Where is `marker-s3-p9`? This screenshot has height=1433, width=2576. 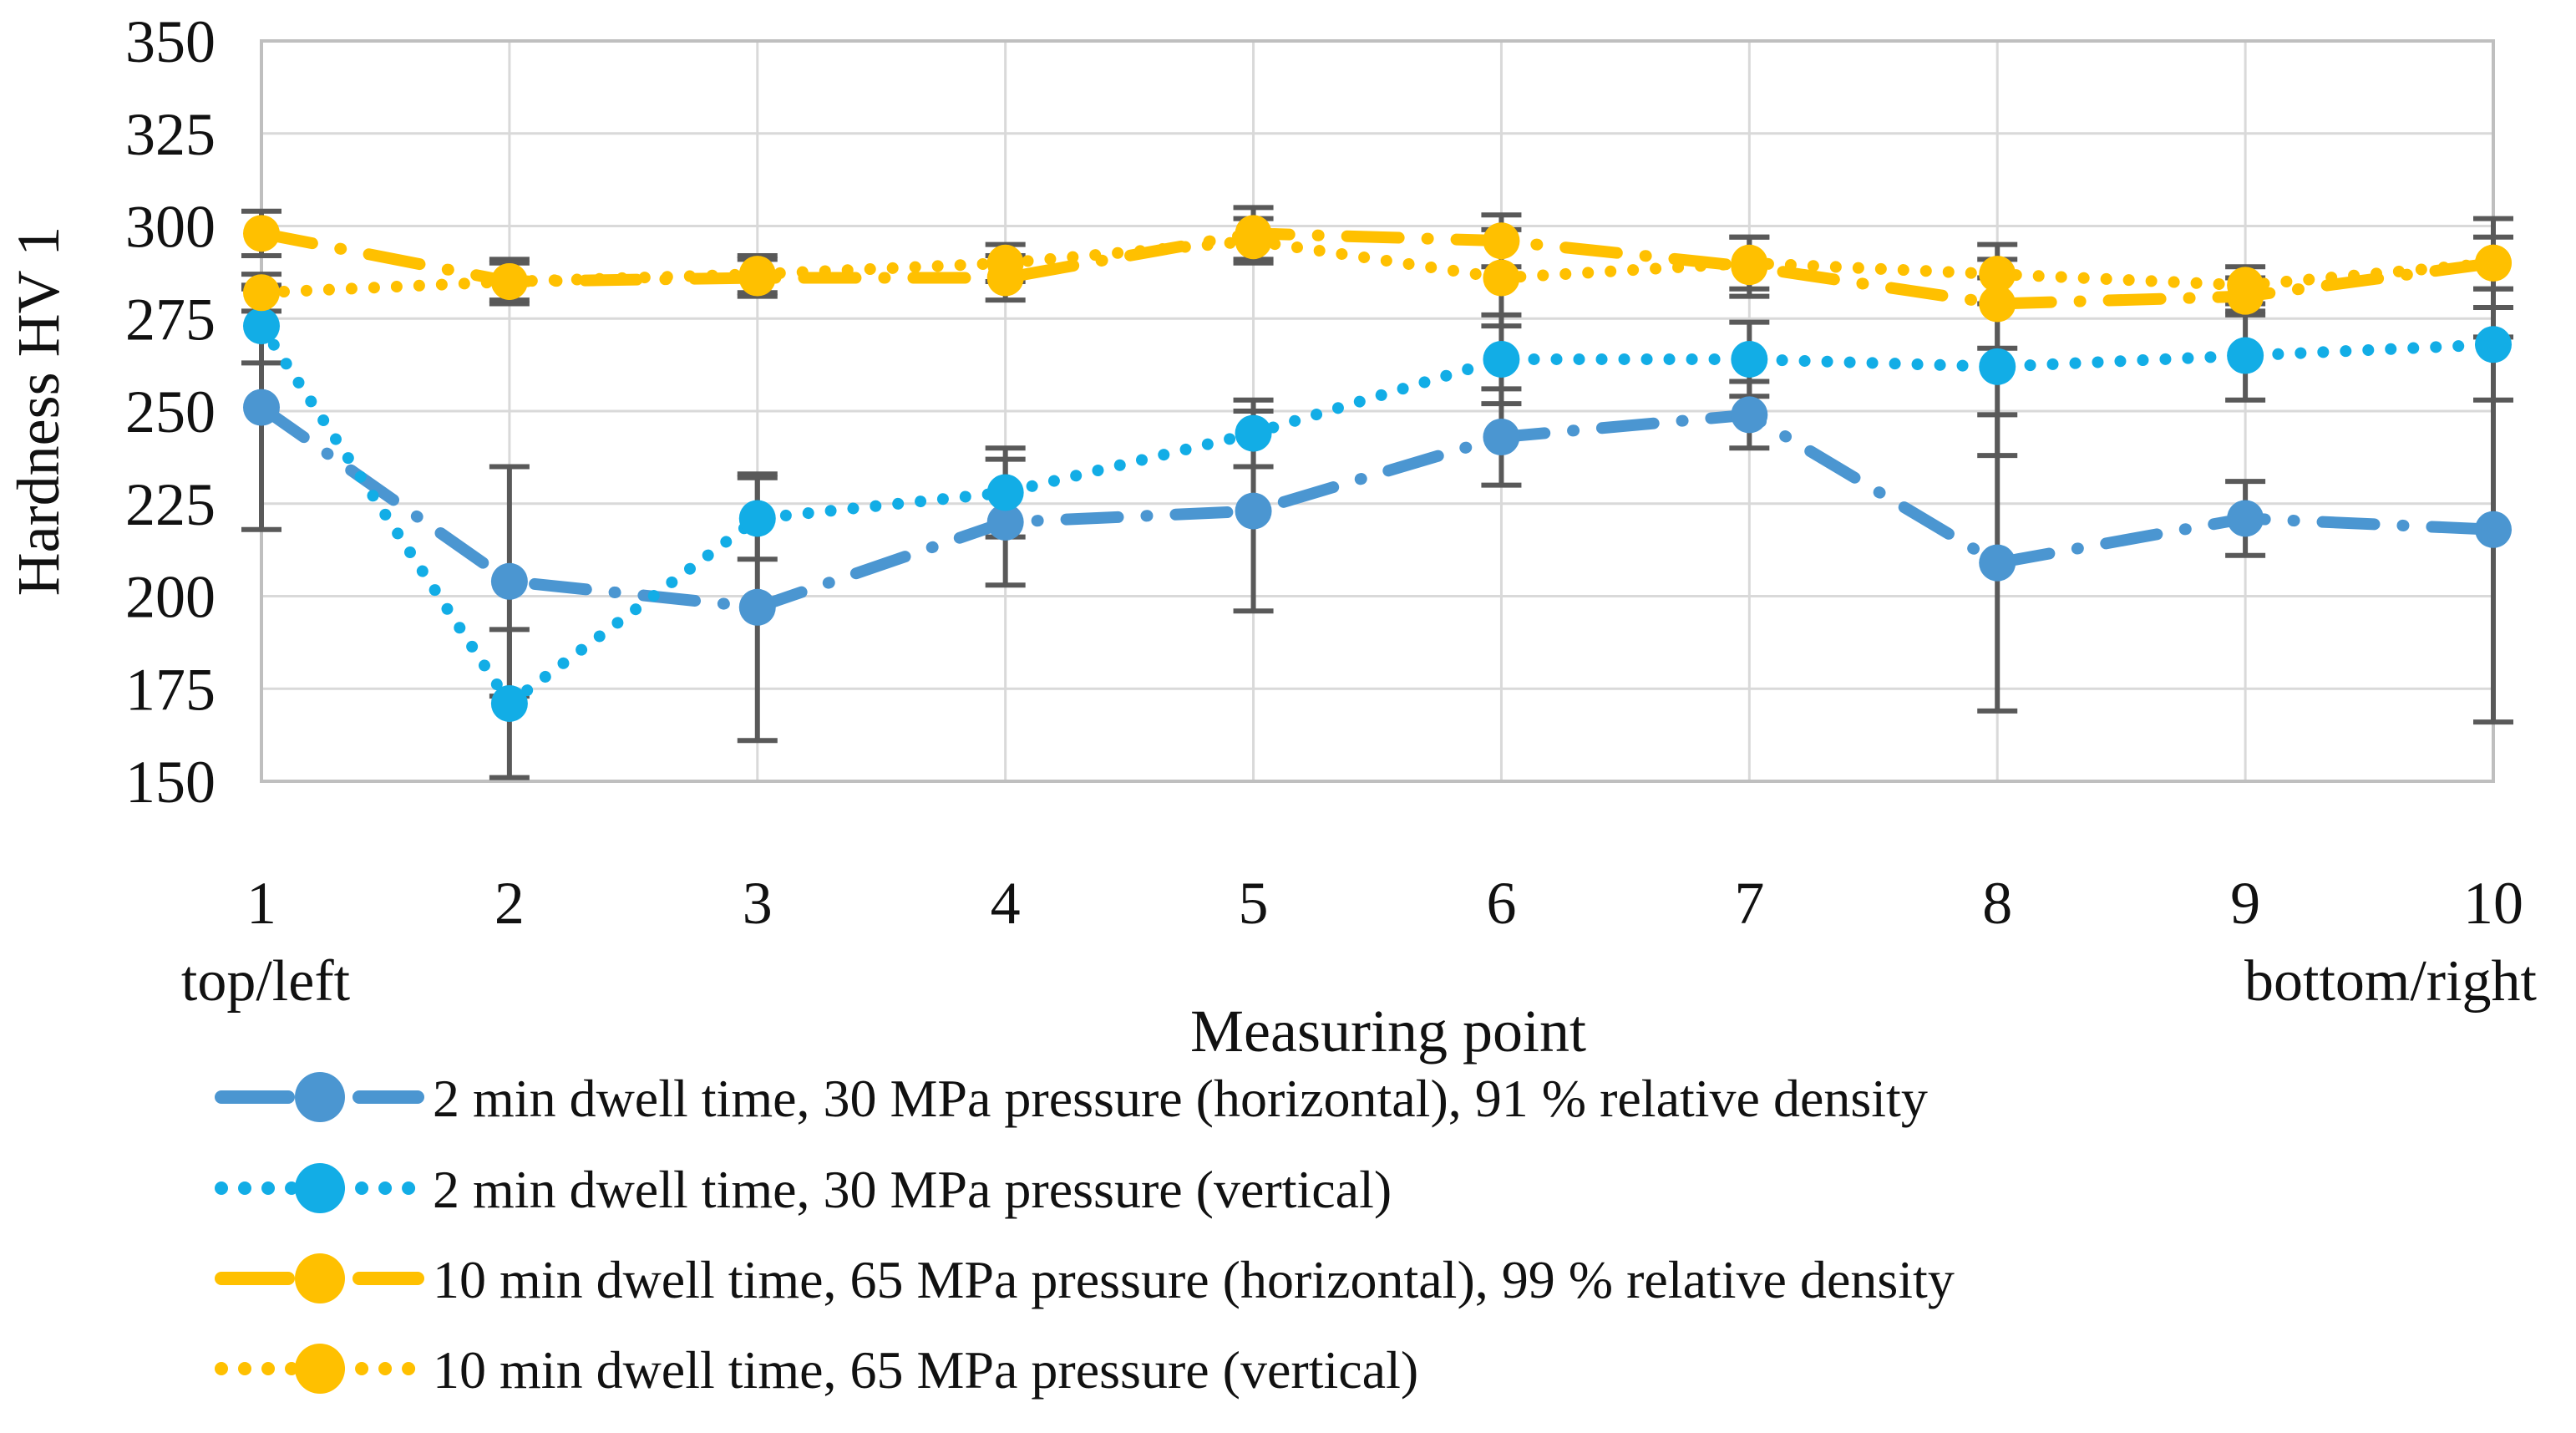
marker-s3-p9 is located at coordinates (2245, 285).